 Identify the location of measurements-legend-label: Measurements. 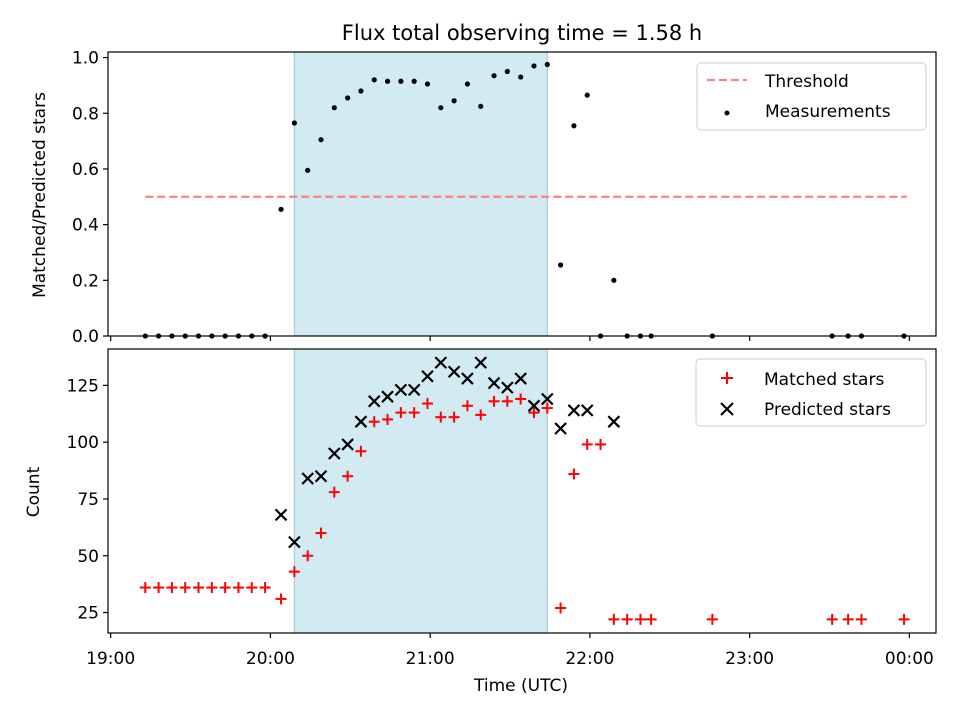
(828, 112).